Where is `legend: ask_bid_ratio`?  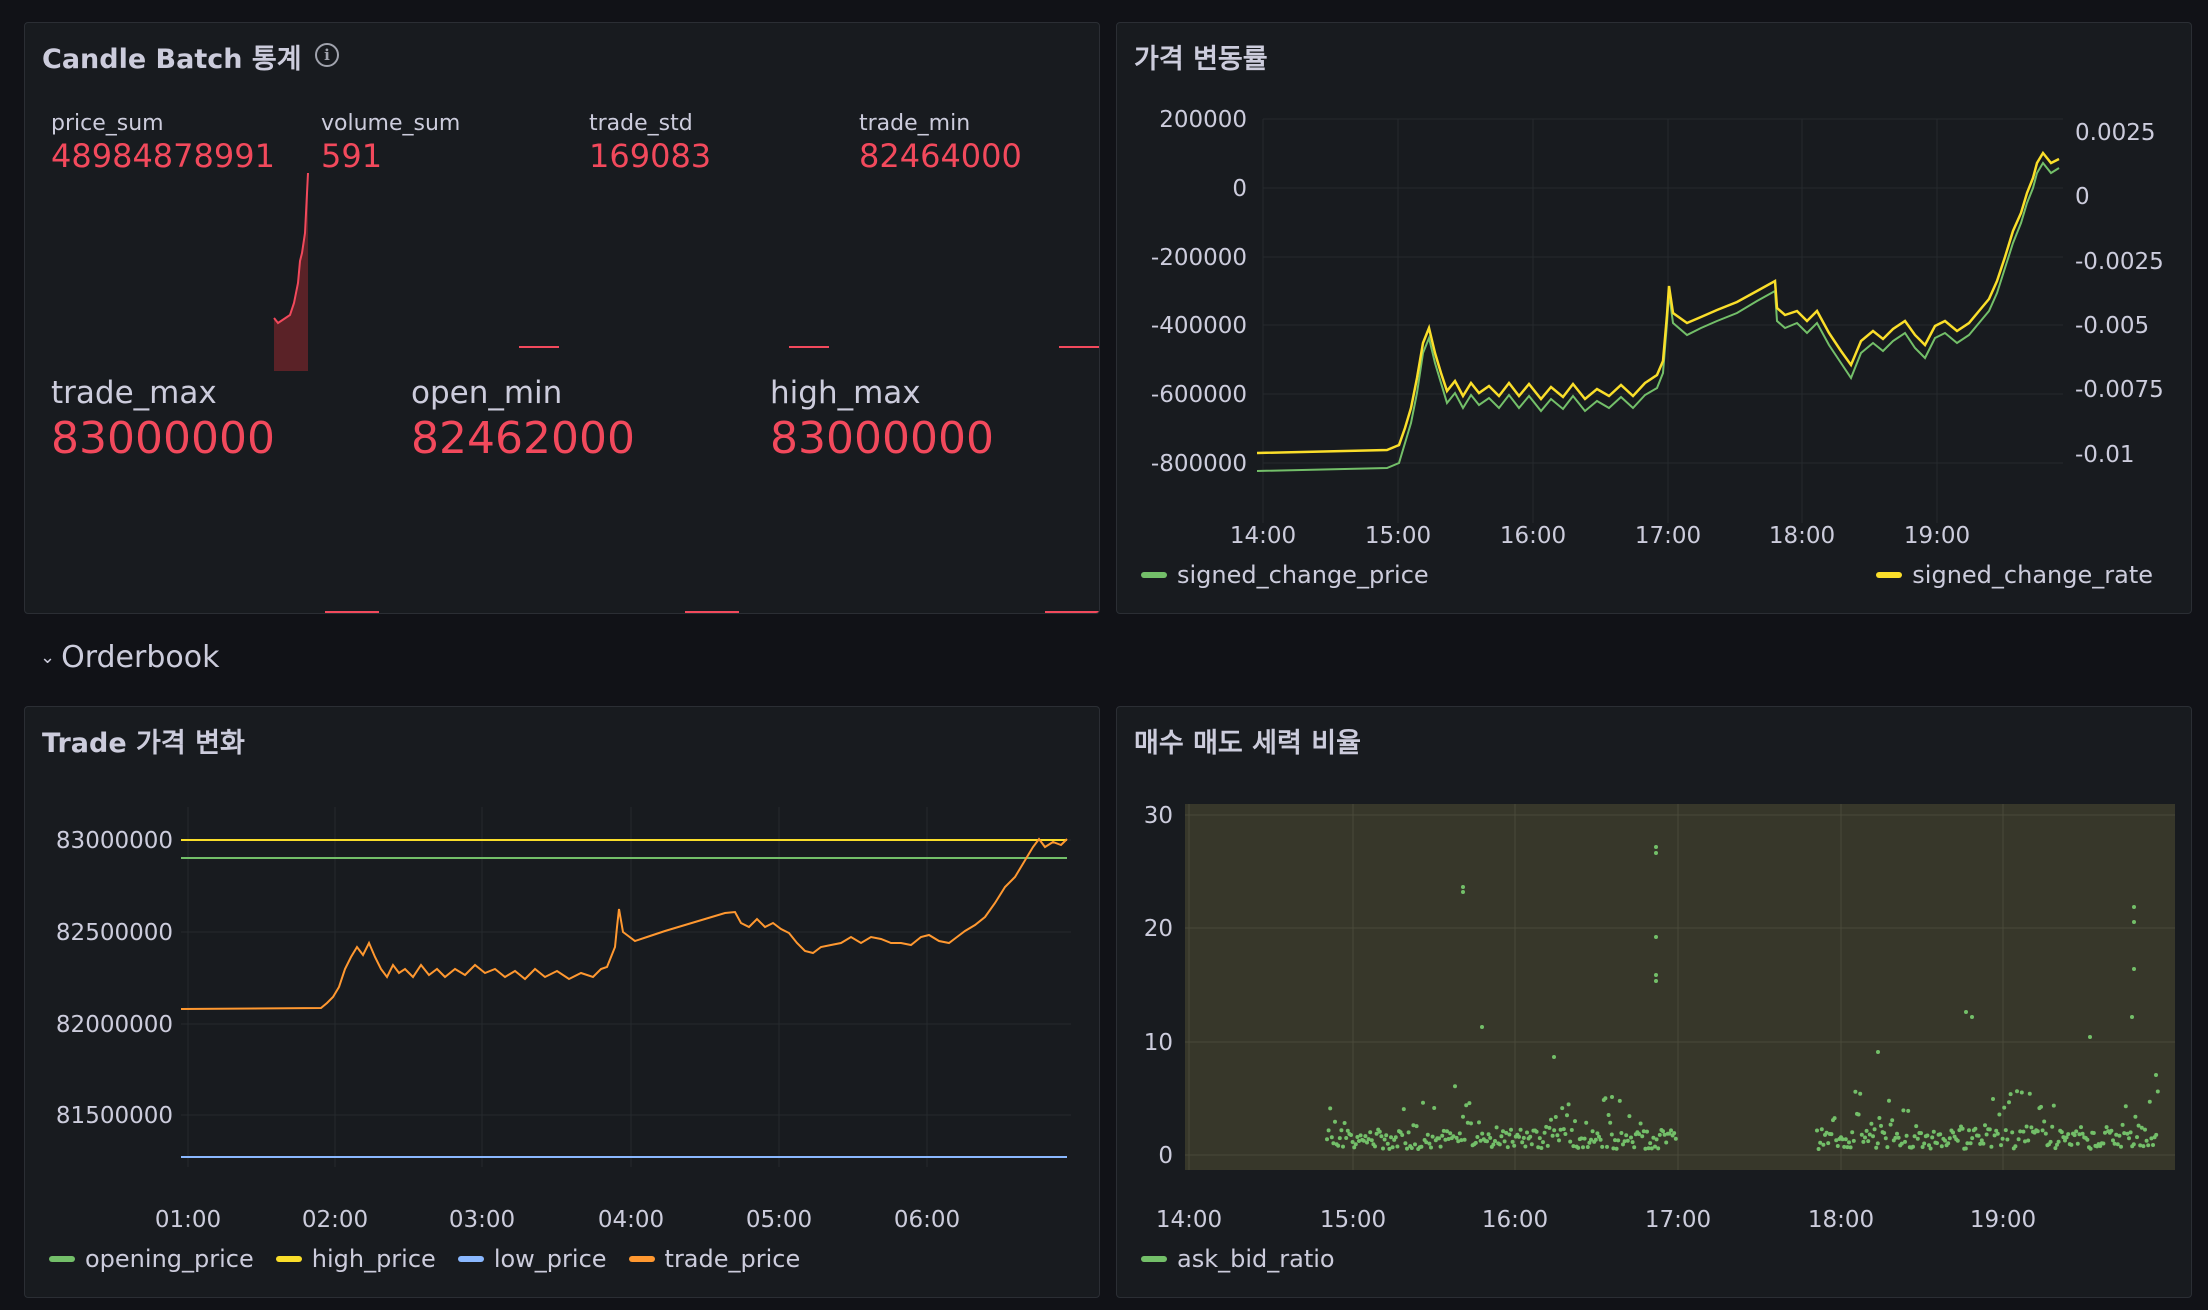
legend: ask_bid_ratio is located at coordinates (1238, 1259).